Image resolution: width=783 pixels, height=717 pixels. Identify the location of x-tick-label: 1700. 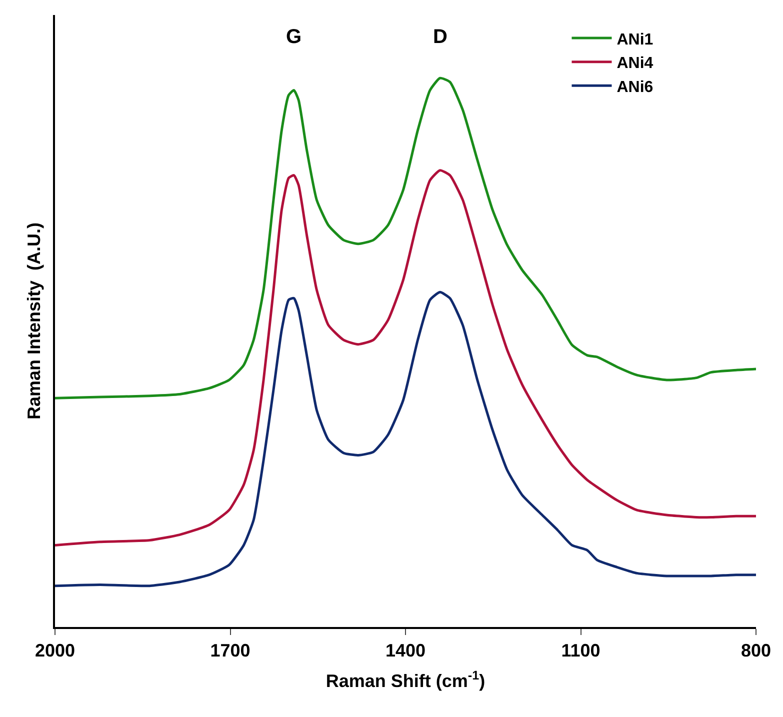
(230, 650).